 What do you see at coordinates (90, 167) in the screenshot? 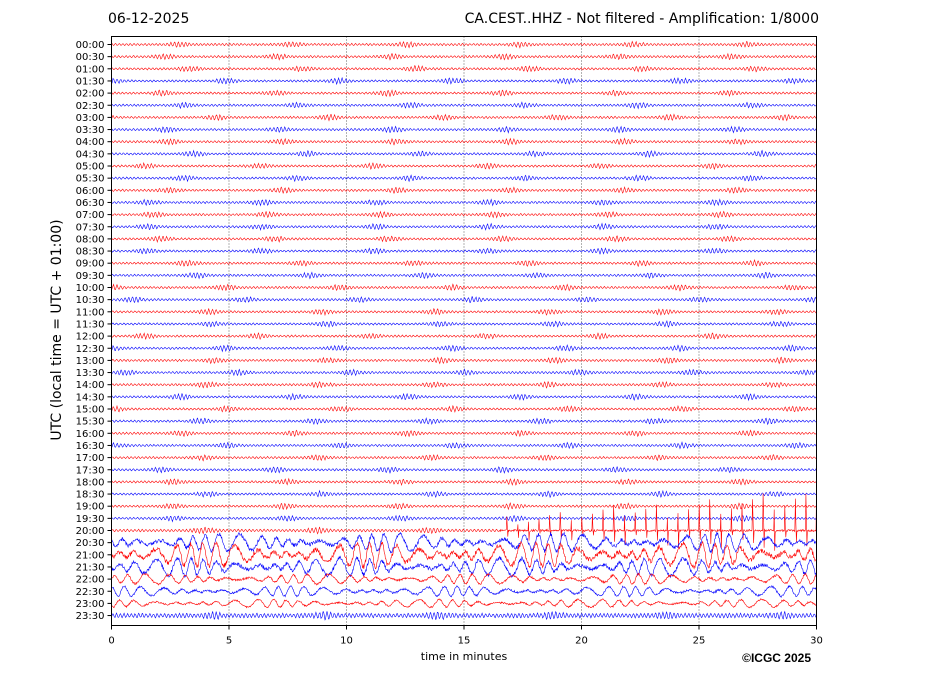
I see `y-tick-label: 05:00` at bounding box center [90, 167].